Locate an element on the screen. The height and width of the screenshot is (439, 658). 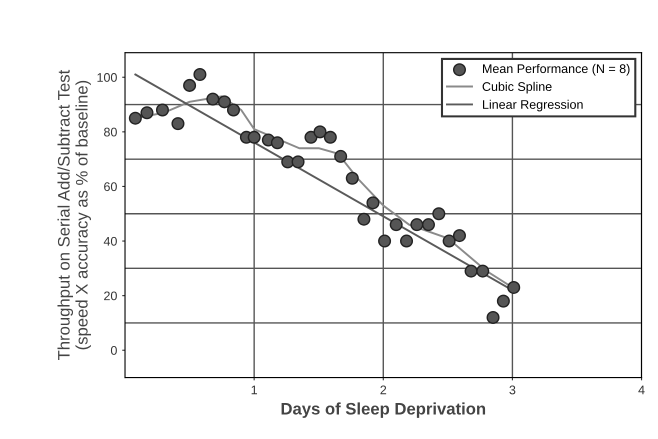
y-tick-label: 20 is located at coordinates (110, 295).